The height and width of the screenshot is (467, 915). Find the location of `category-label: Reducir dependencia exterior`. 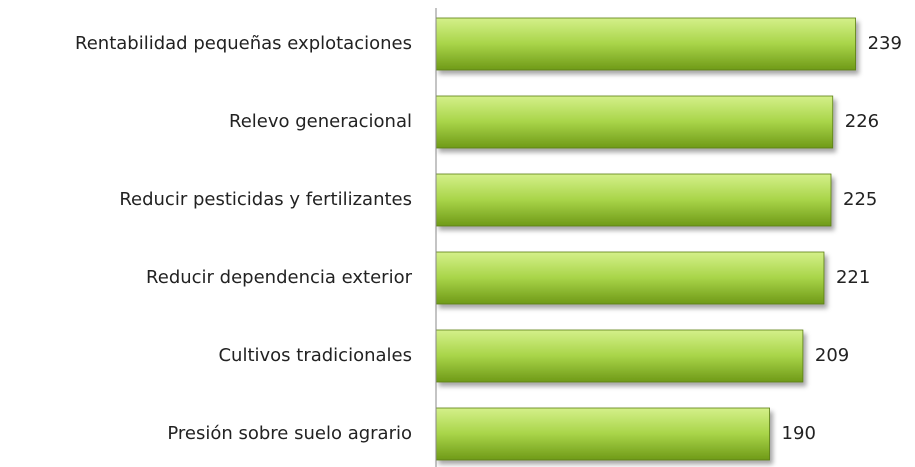

category-label: Reducir dependencia exterior is located at coordinates (279, 277).